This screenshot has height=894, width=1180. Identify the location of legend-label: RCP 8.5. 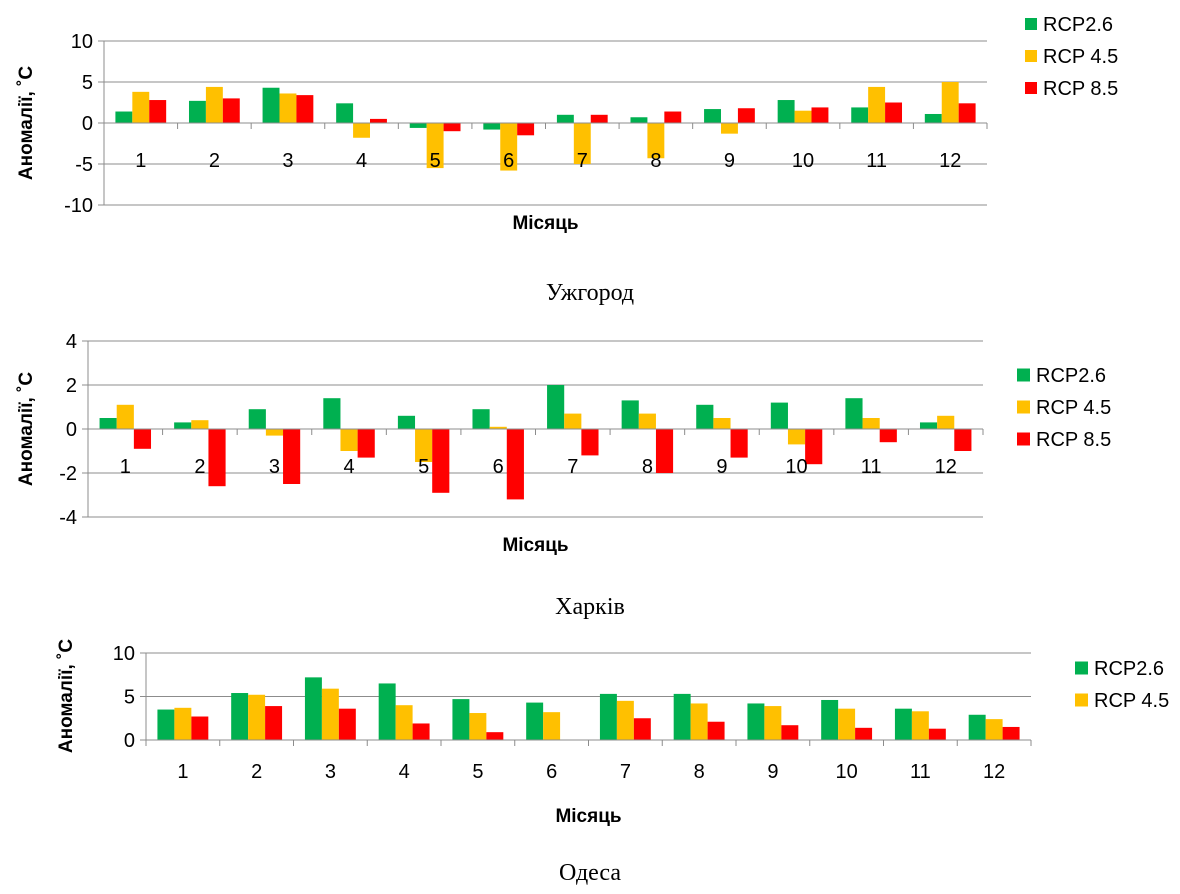
(1073, 440).